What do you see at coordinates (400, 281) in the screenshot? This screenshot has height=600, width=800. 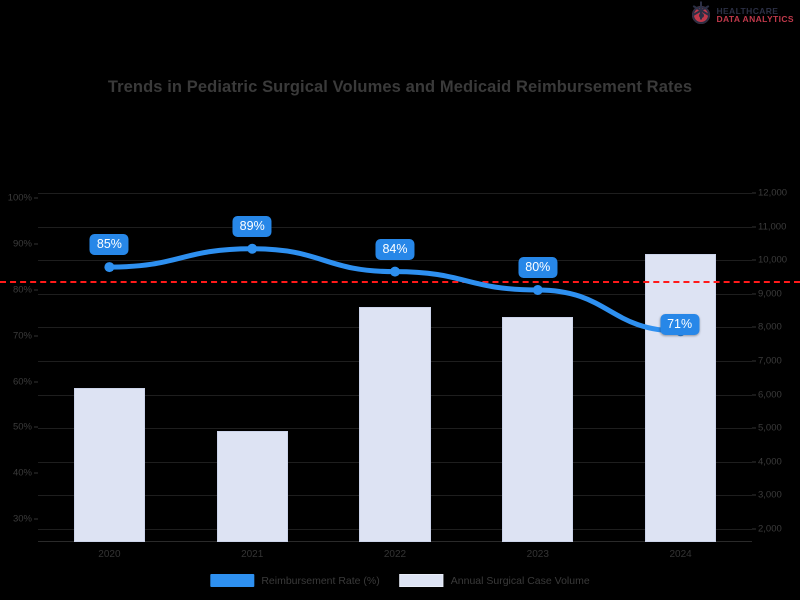 I see `benchmark-reference-line` at bounding box center [400, 281].